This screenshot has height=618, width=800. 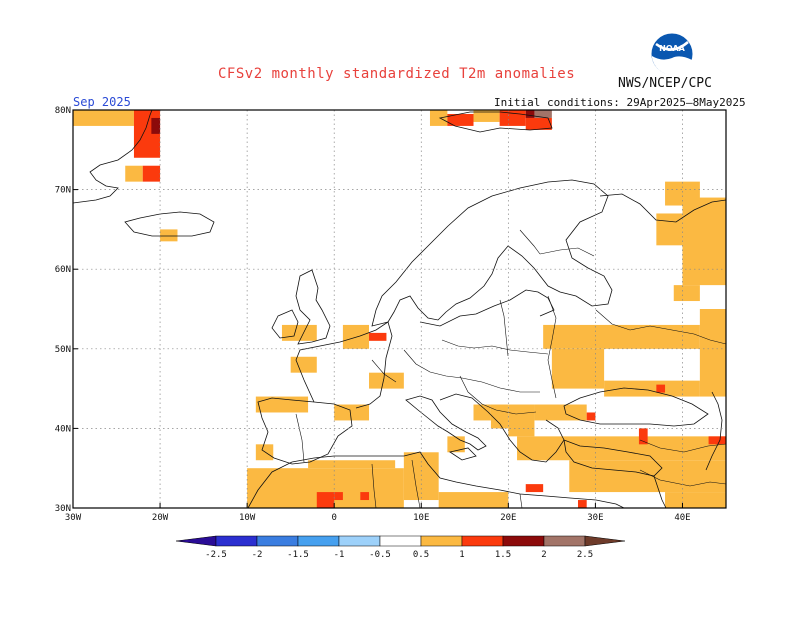 What do you see at coordinates (543, 555) in the screenshot?
I see `colorbar-tick-label: 2` at bounding box center [543, 555].